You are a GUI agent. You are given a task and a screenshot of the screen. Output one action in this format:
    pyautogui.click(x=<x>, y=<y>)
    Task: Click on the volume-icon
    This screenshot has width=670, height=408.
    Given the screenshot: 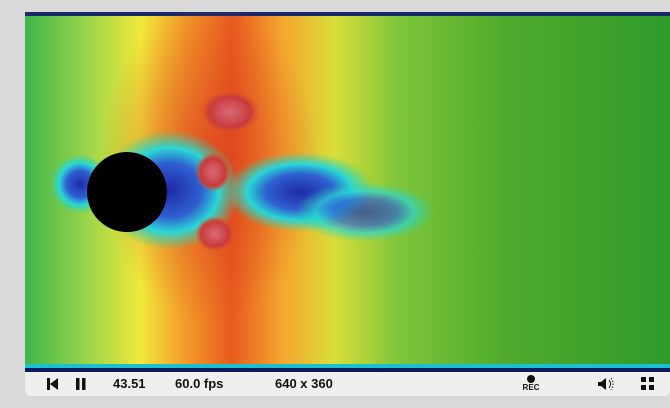 What is the action you would take?
    pyautogui.click(x=607, y=384)
    